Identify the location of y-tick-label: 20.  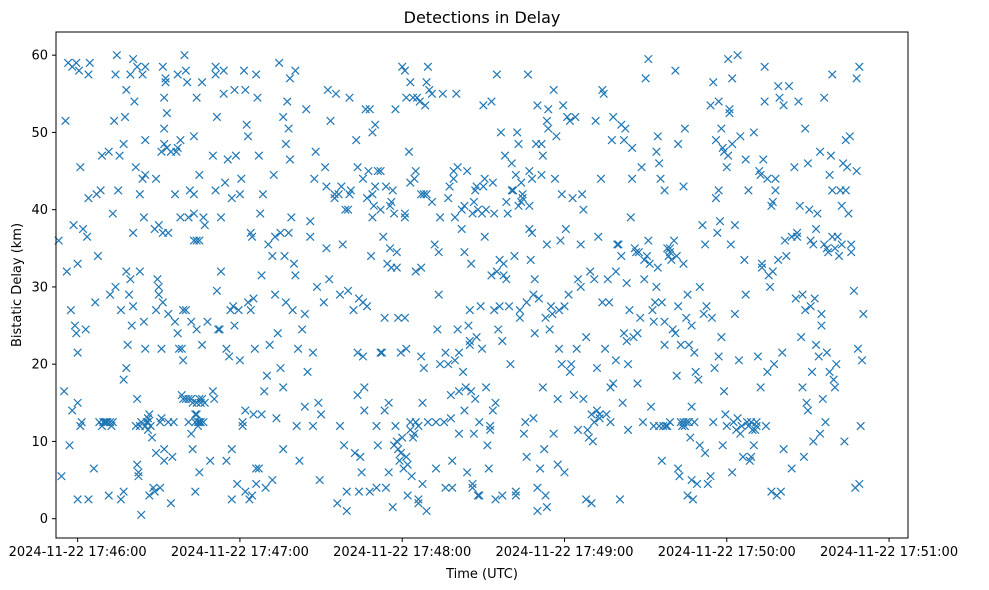
(39, 365).